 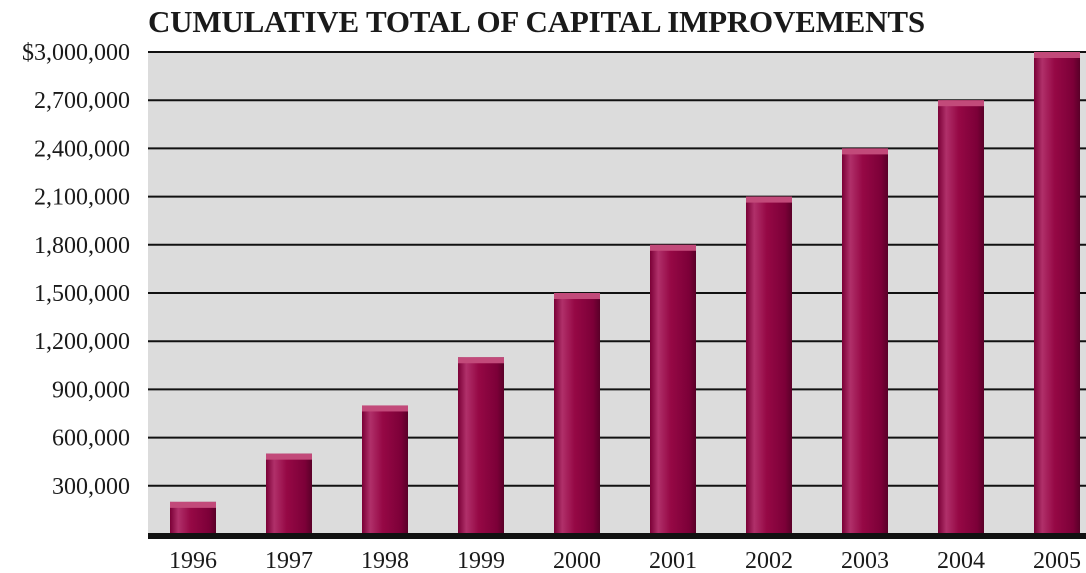 What do you see at coordinates (82, 149) in the screenshot?
I see `y-tick-label: 2,400,000` at bounding box center [82, 149].